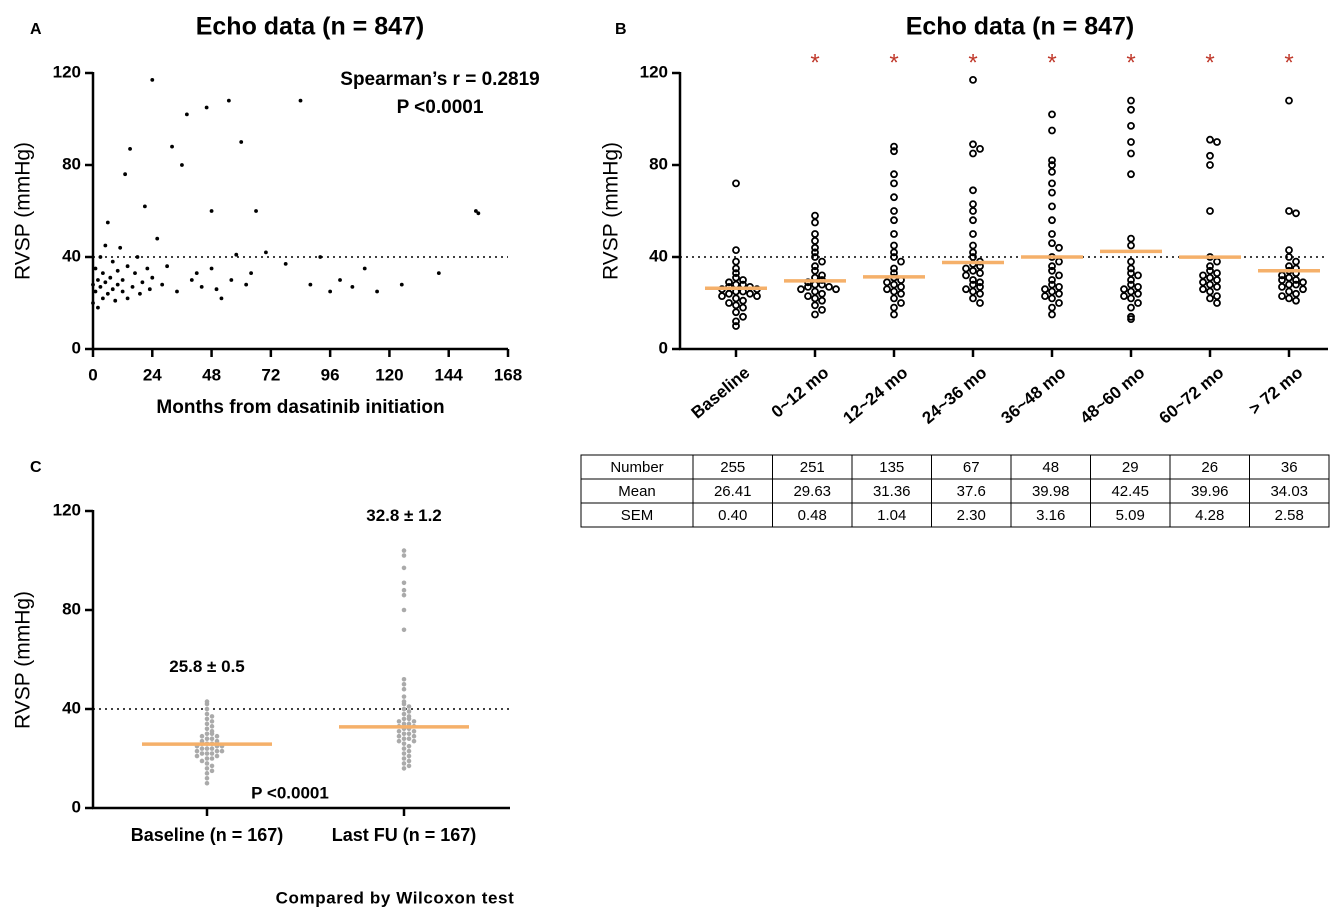 The height and width of the screenshot is (909, 1330). I want to click on panel-letter: C, so click(36, 467).